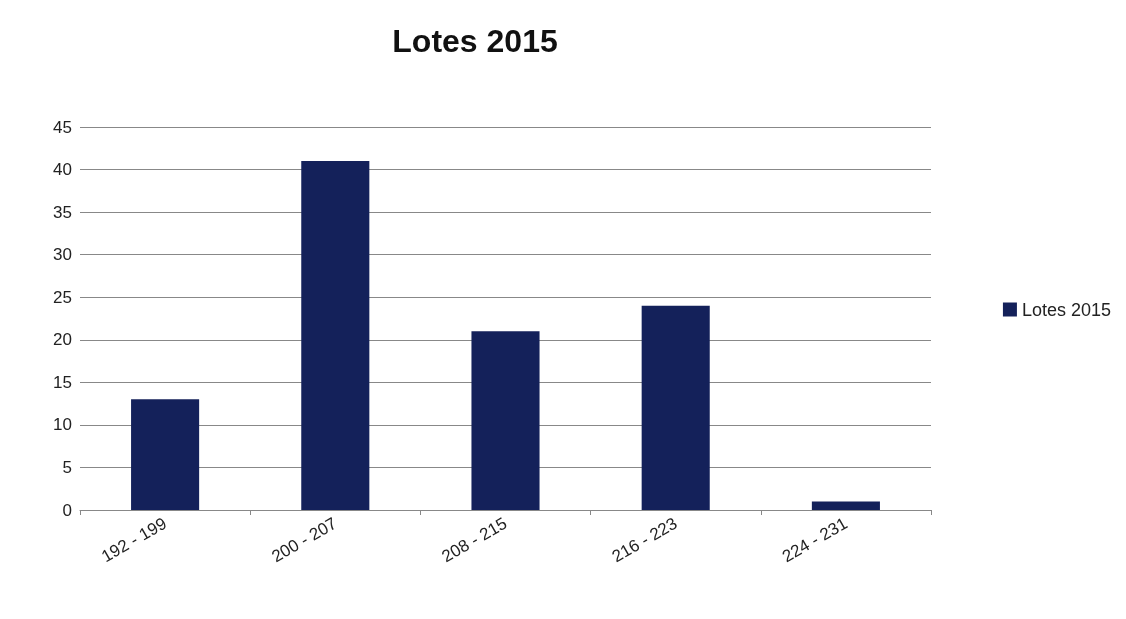 Image resolution: width=1126 pixels, height=619 pixels. What do you see at coordinates (67, 467) in the screenshot?
I see `y-tick-label: 5` at bounding box center [67, 467].